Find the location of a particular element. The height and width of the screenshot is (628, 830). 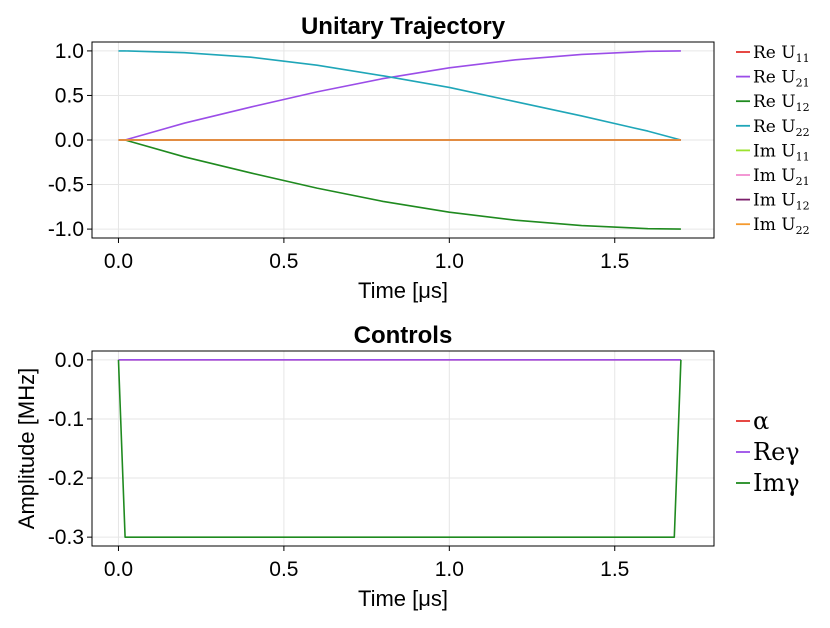

legend-entry-text: α is located at coordinates (761, 421).